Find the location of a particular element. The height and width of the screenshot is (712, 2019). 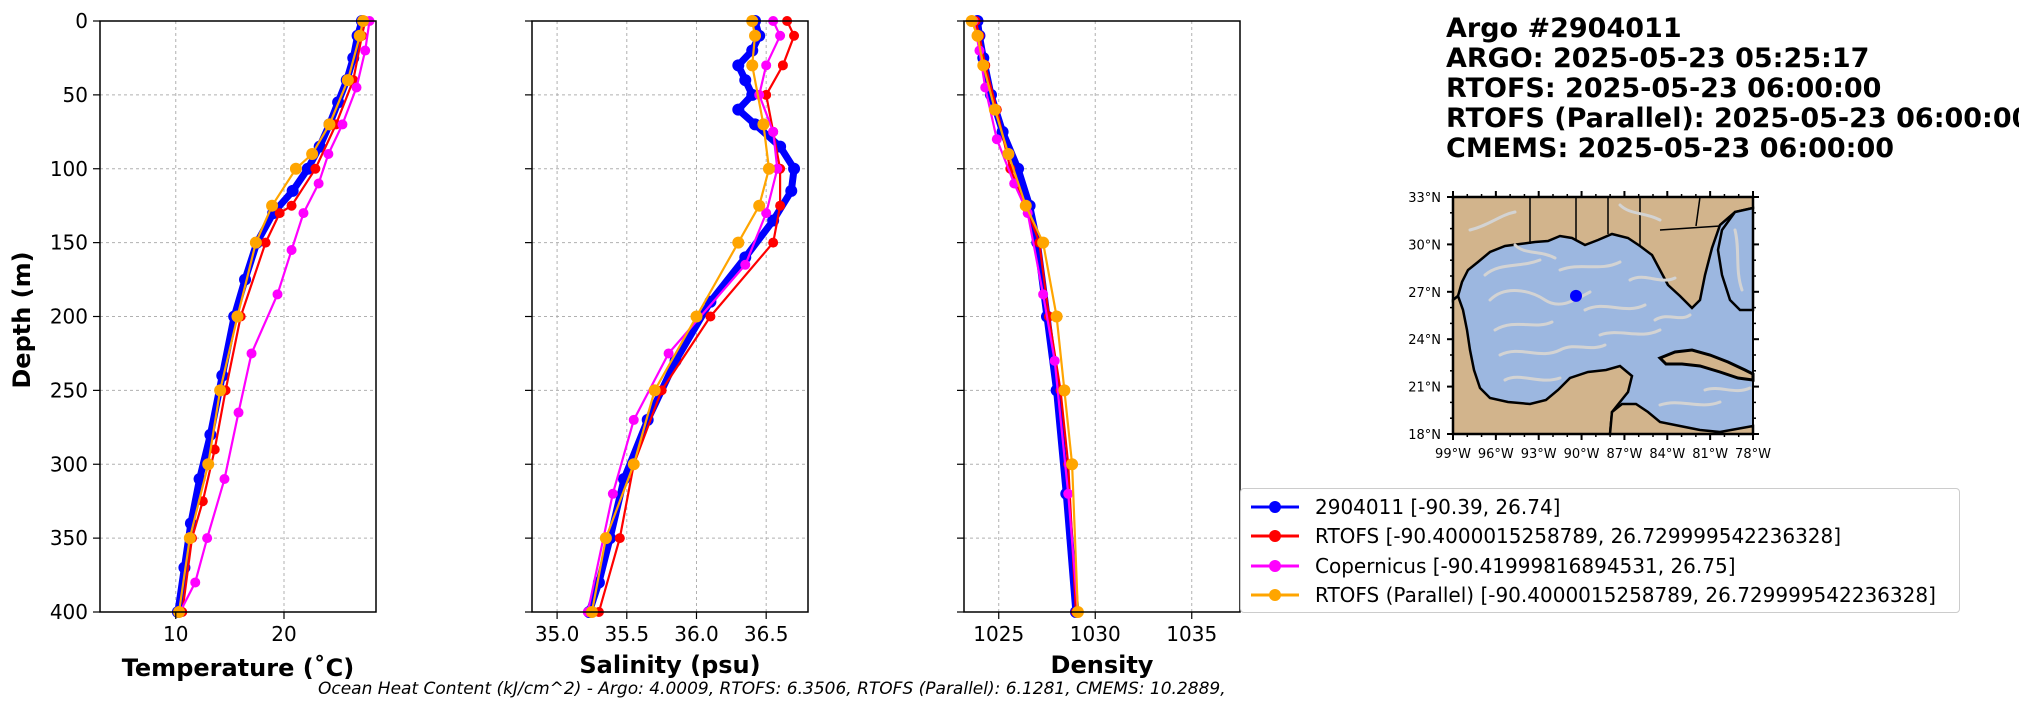

legend-swatch-rtofs is located at coordinates (1275, 536).